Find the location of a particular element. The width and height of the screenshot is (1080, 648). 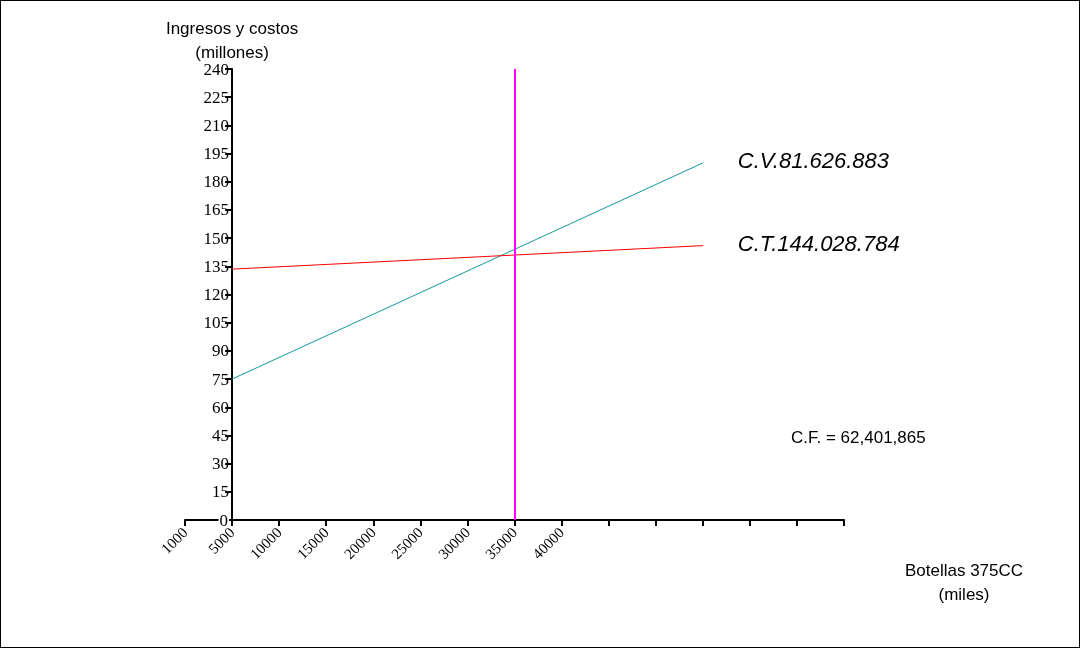

y-tick-label: 180 is located at coordinates (216, 182).